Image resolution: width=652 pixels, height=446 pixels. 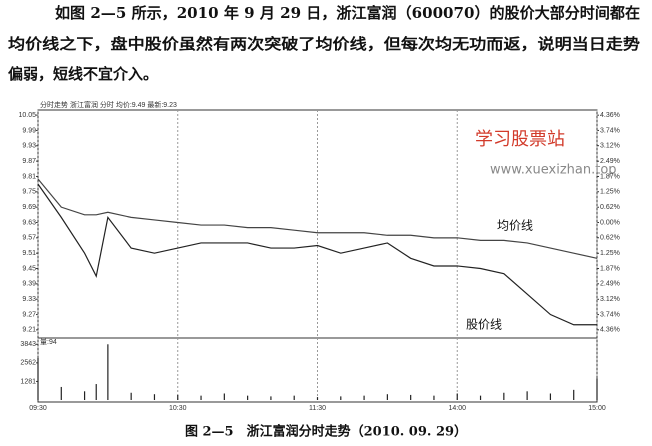 What do you see at coordinates (108, 104) in the screenshot?
I see `chart-title: 分时走势 浙江富润 分时 均价:9.49 最新:9.23` at bounding box center [108, 104].